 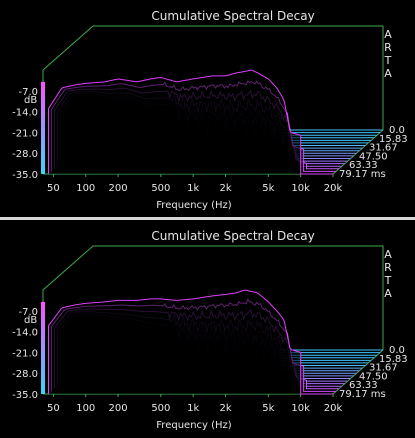 What do you see at coordinates (207, 218) in the screenshot?
I see `panel-divider` at bounding box center [207, 218].